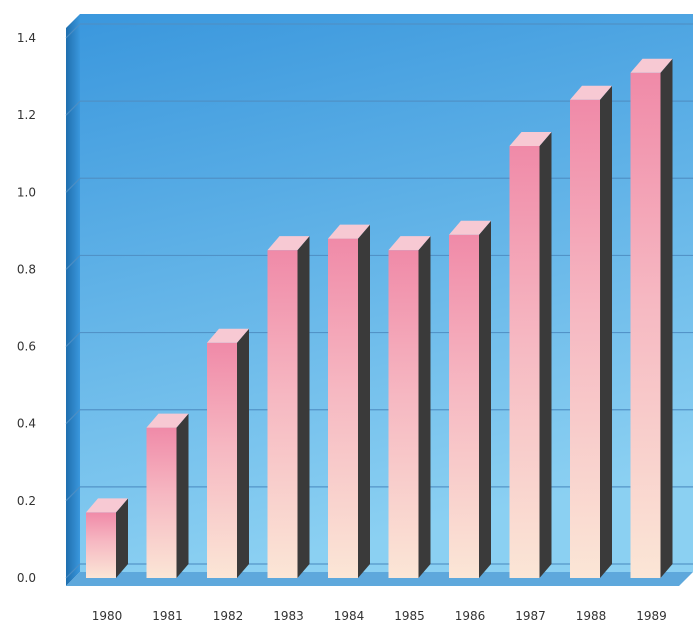  What do you see at coordinates (26, 424) in the screenshot?
I see `y-tick-label: 0.4` at bounding box center [26, 424].